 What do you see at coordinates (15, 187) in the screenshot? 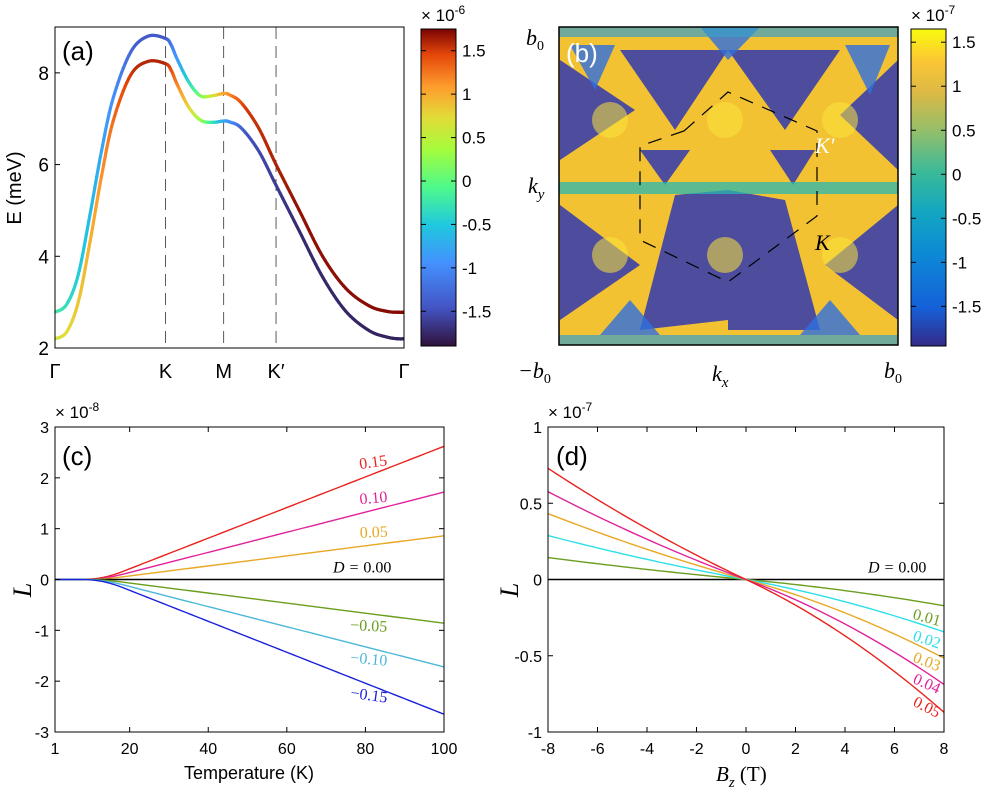
I see `y-axis-label: E (meV)` at bounding box center [15, 187].